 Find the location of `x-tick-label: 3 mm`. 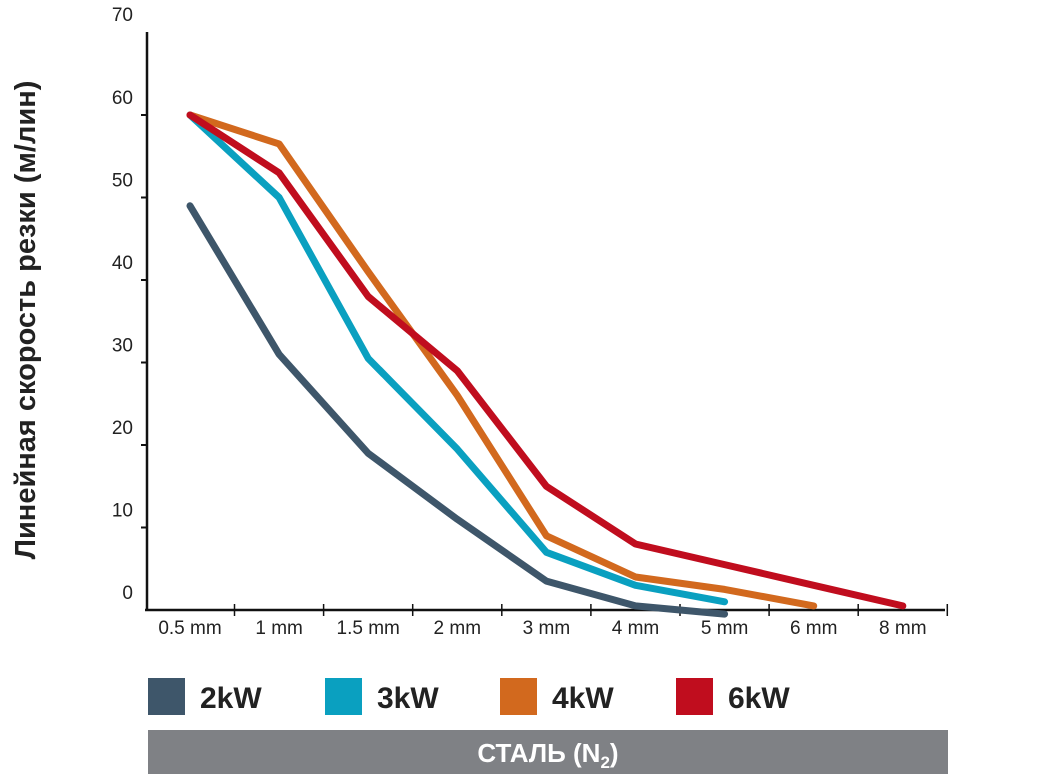

x-tick-label: 3 mm is located at coordinates (547, 628).